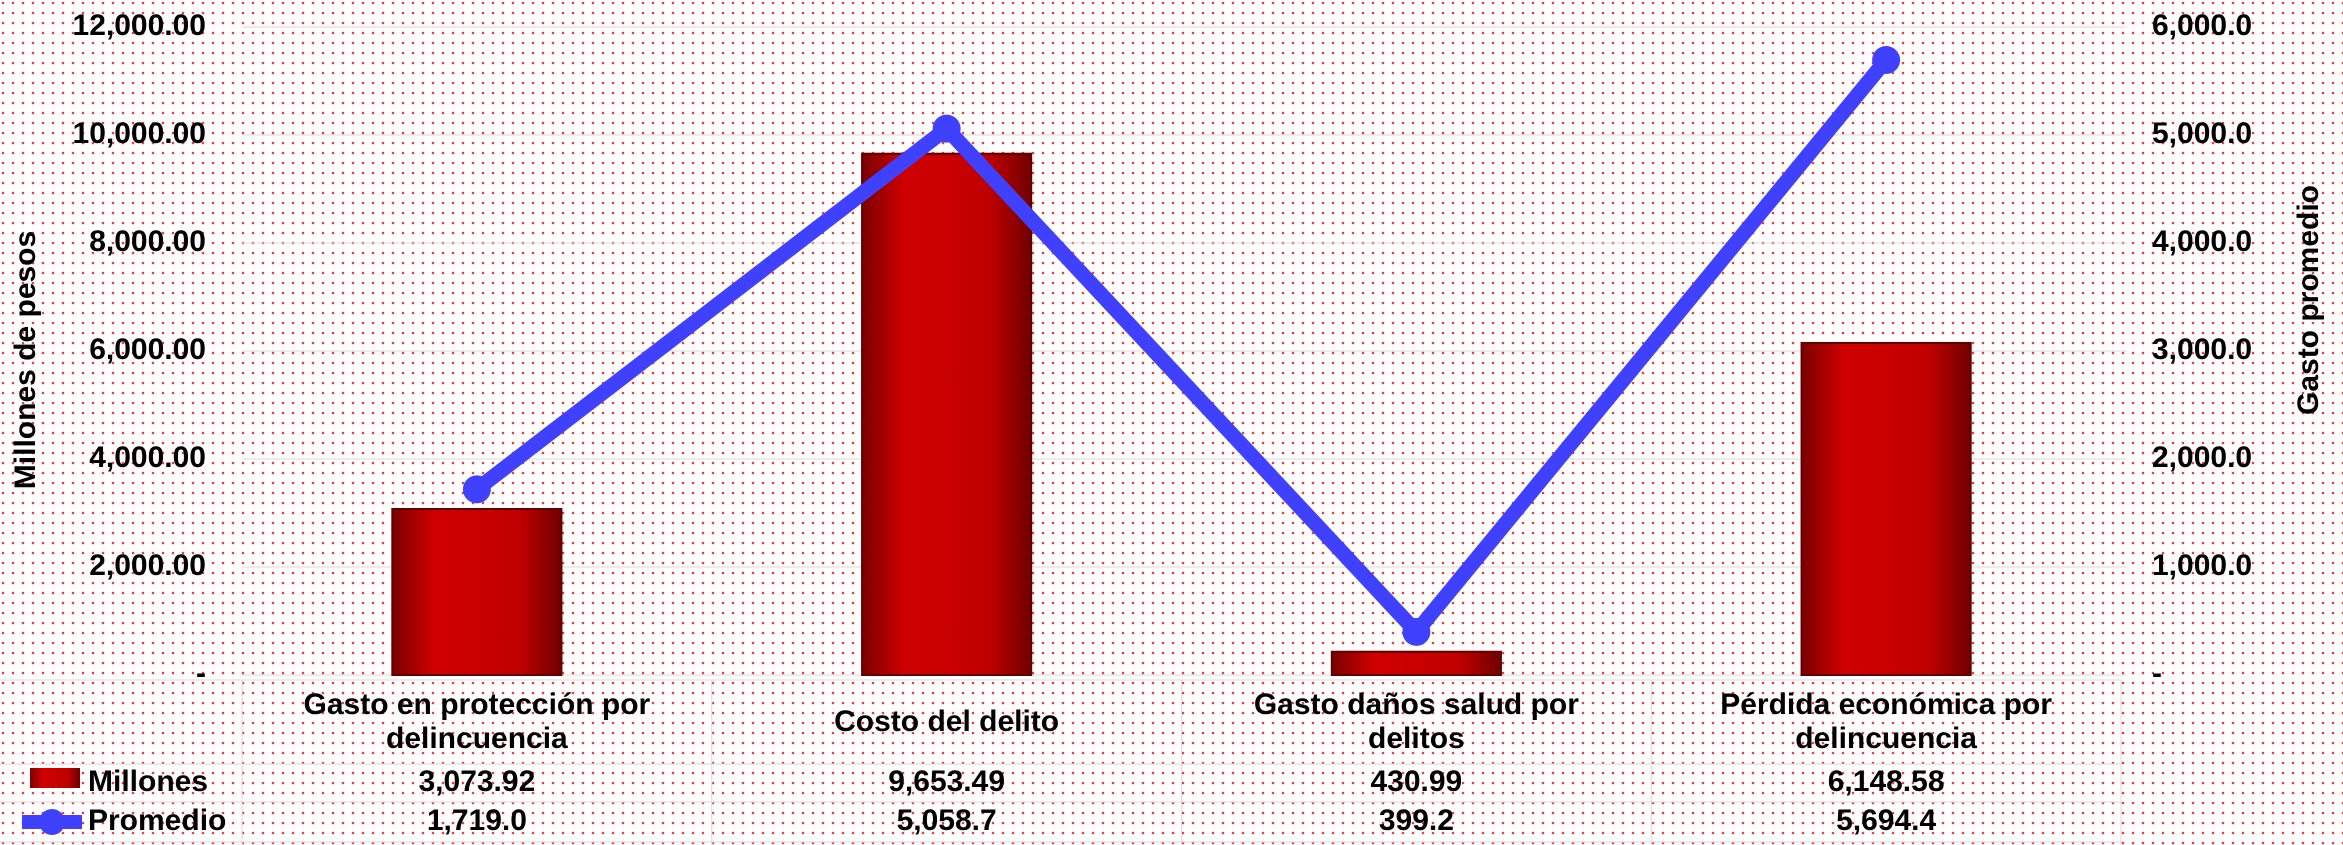  Describe the element at coordinates (147, 349) in the screenshot. I see `y-tick-label: 6,000.00` at that location.